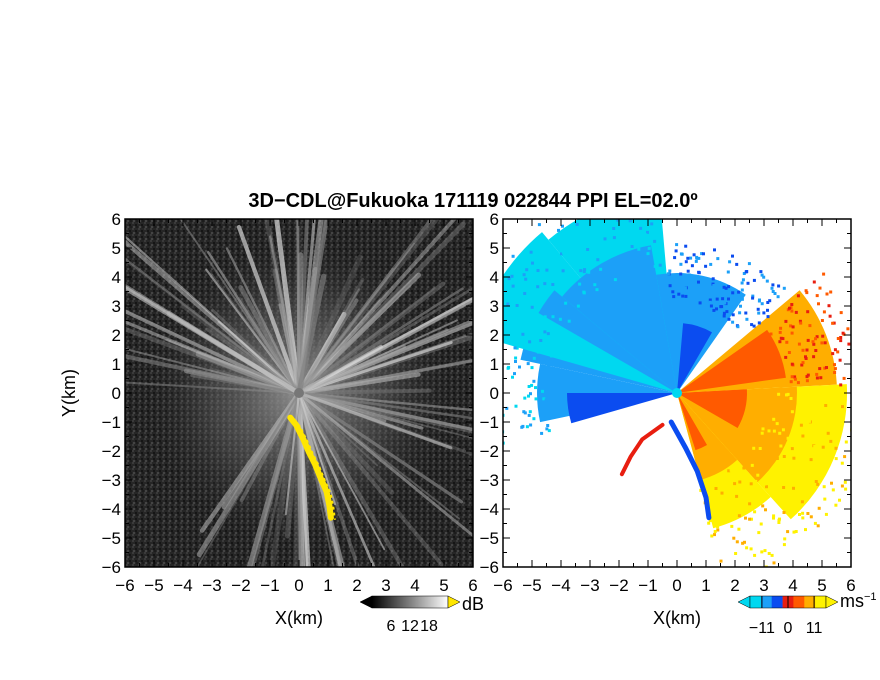 Image resolution: width=880 pixels, height=680 pixels. I want to click on velocity-band-approaching, so click(690, 470).